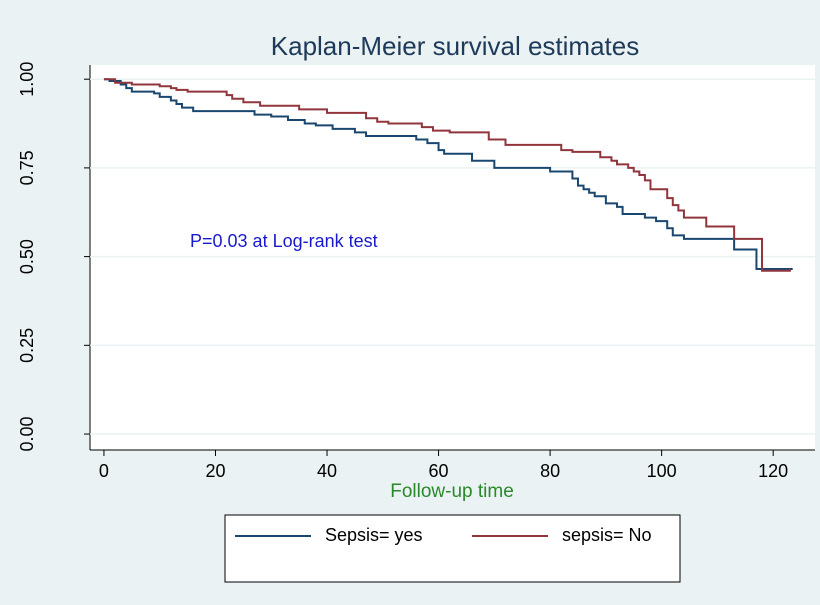 The width and height of the screenshot is (820, 605). Describe the element at coordinates (215, 471) in the screenshot. I see `x-tick-label: 20` at that location.